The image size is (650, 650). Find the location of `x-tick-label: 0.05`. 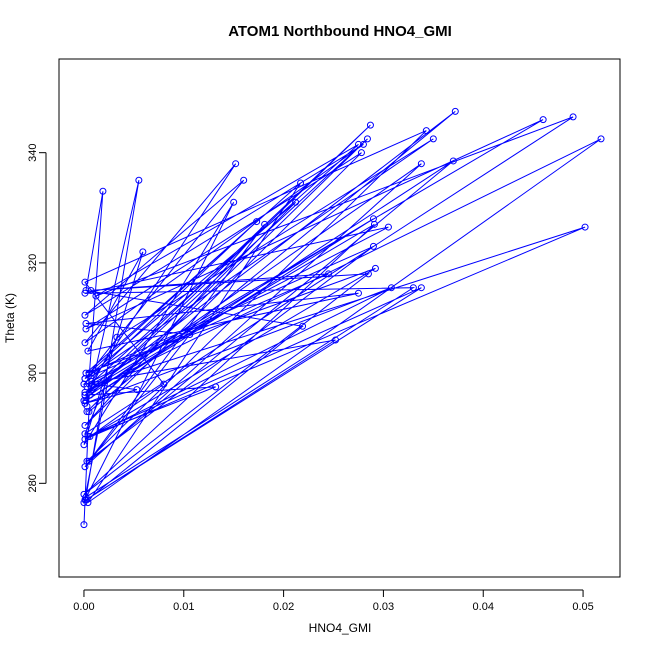

x-tick-label: 0.05 is located at coordinates (582, 607).